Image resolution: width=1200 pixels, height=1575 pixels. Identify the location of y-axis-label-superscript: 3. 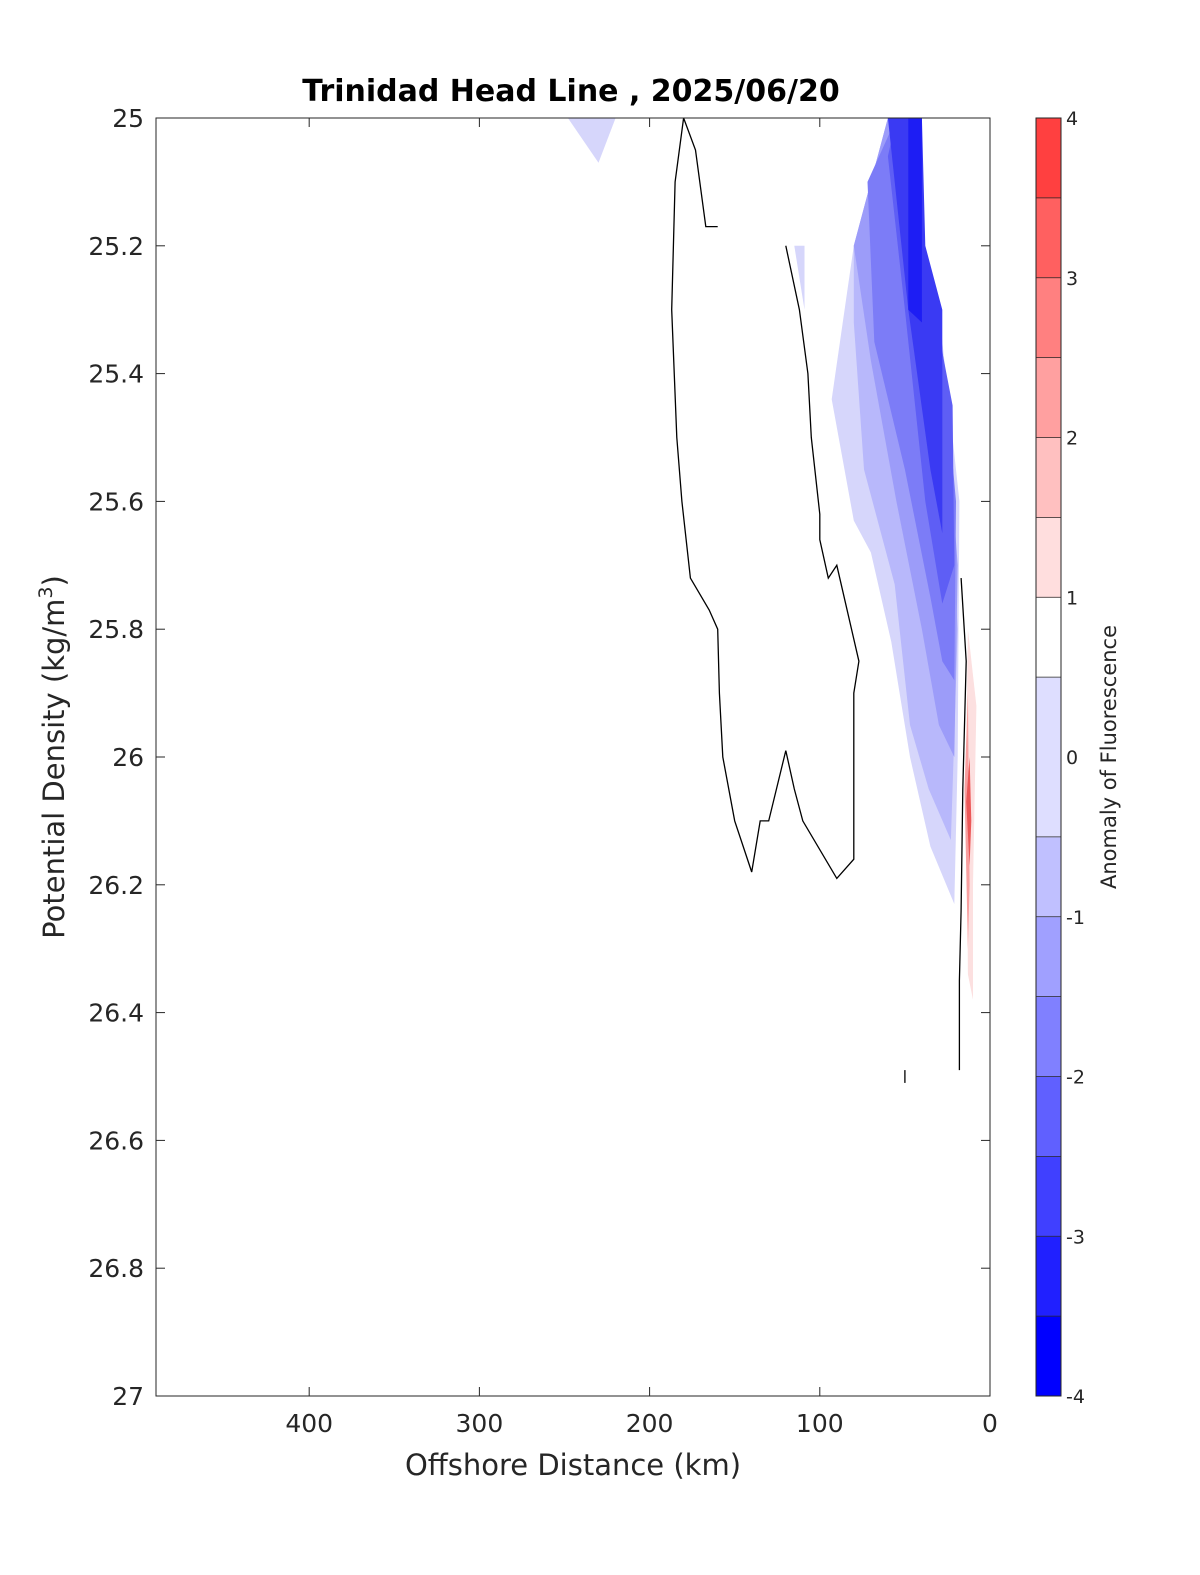
(46, 592).